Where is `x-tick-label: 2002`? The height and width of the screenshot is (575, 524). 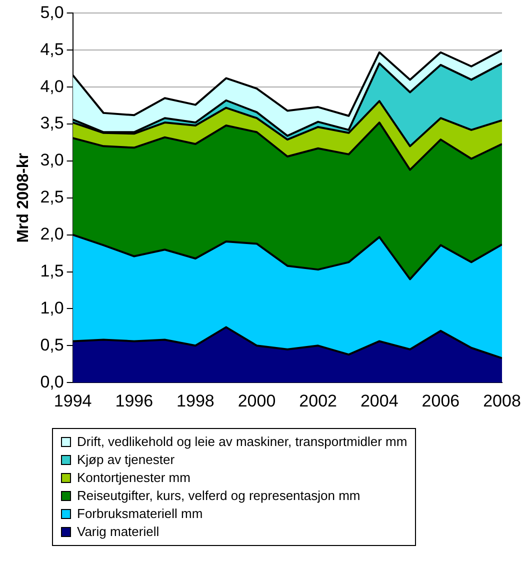 x-tick-label: 2002 is located at coordinates (318, 400).